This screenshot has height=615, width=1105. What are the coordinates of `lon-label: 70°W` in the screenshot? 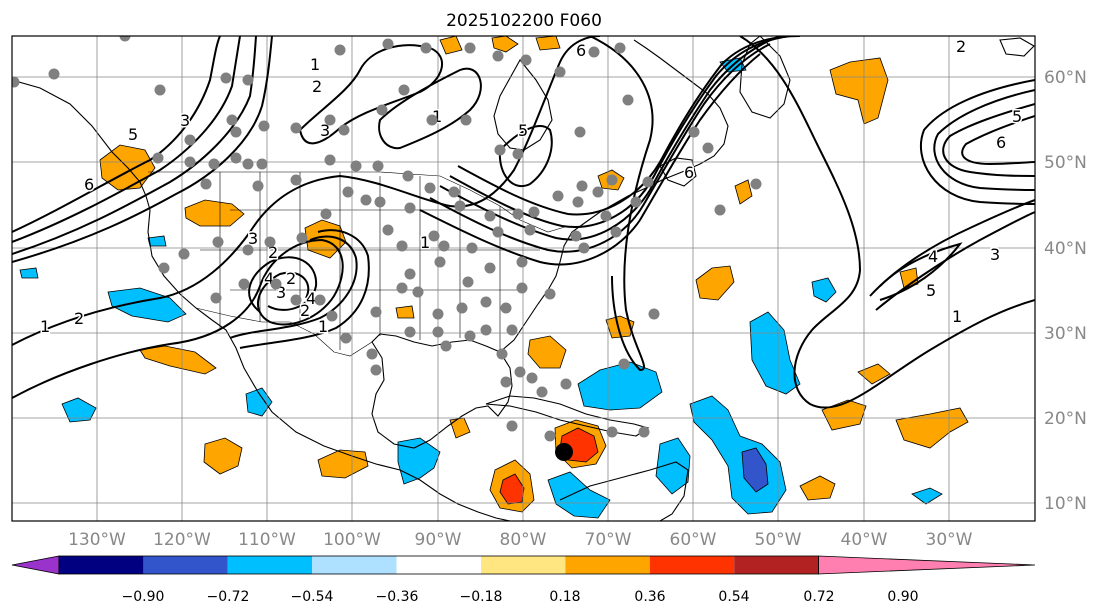 It's located at (608, 540).